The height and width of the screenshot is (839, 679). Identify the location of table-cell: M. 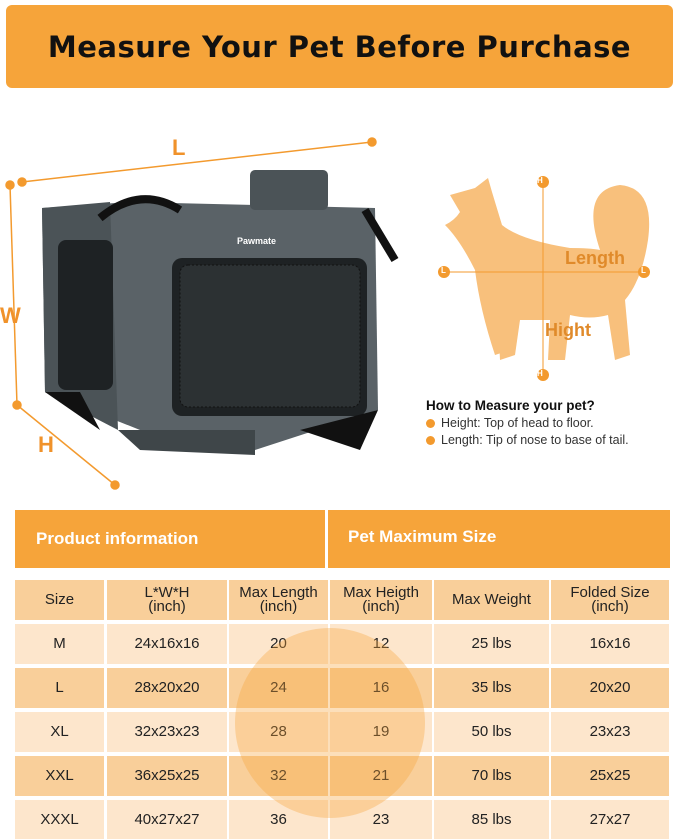
(59, 644).